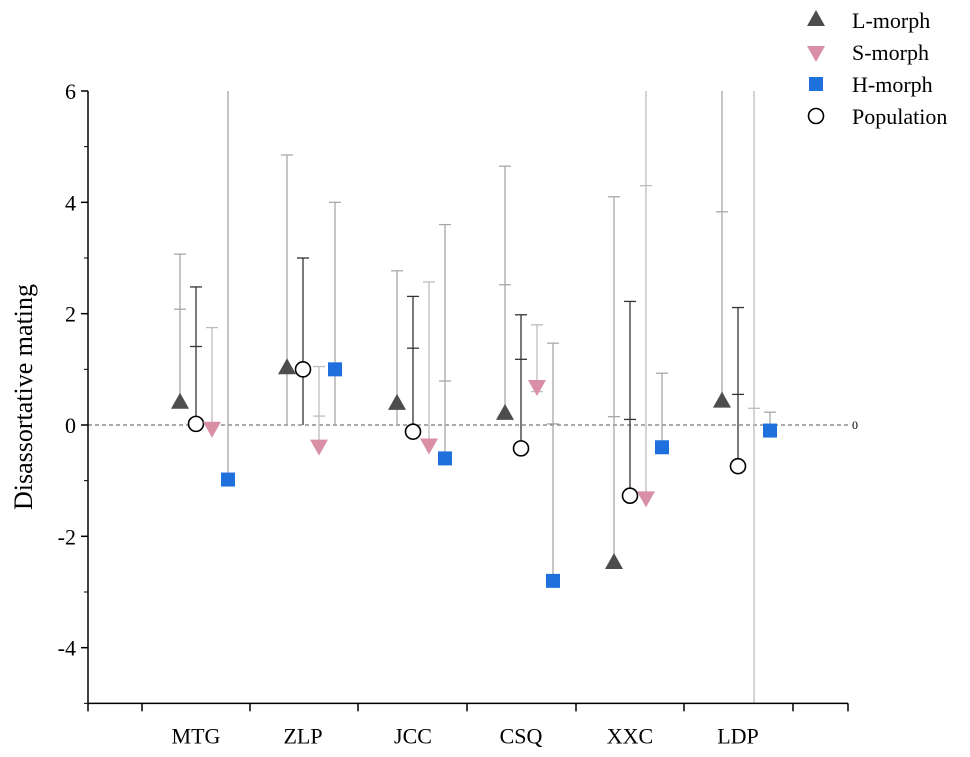  Describe the element at coordinates (23, 397) in the screenshot. I see `y-axis-label: Disassortative mating` at that location.